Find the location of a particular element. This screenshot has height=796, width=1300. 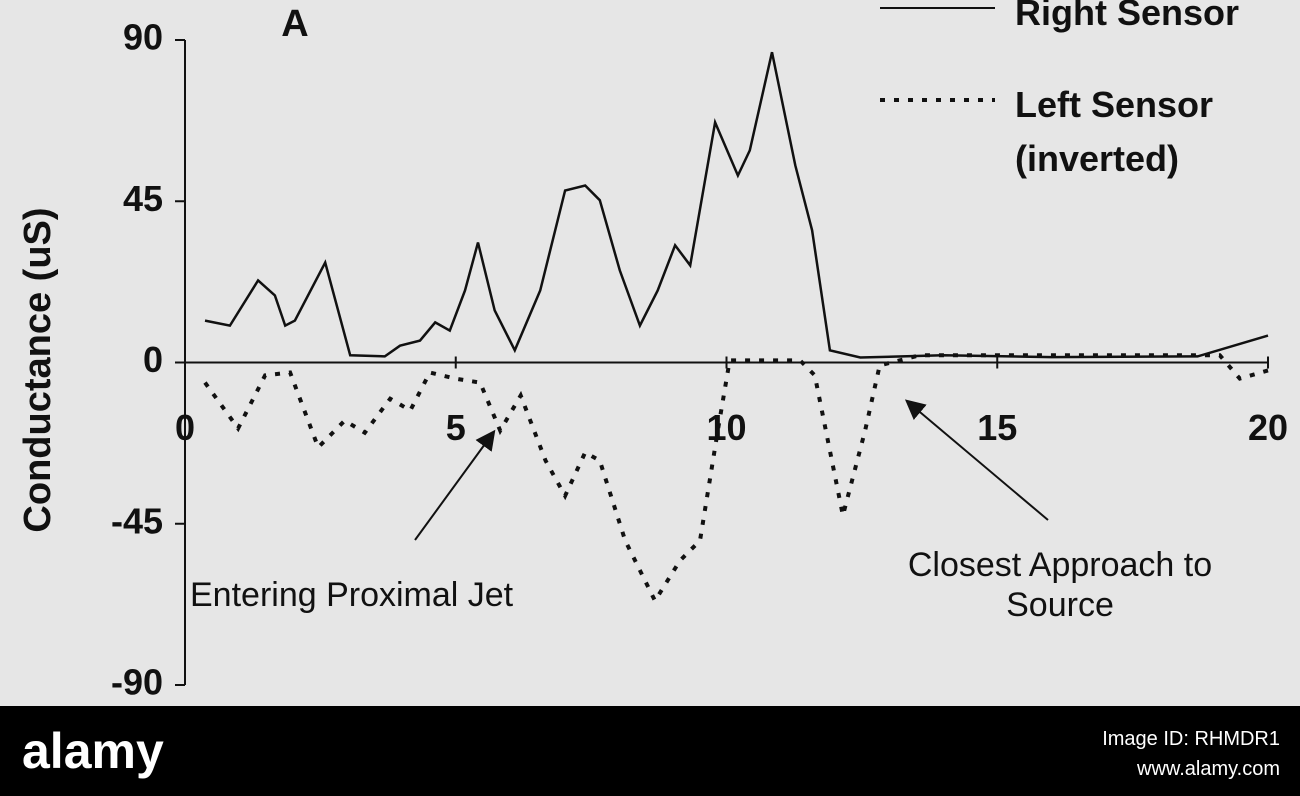

x-tick-label: 5 is located at coordinates (456, 427).